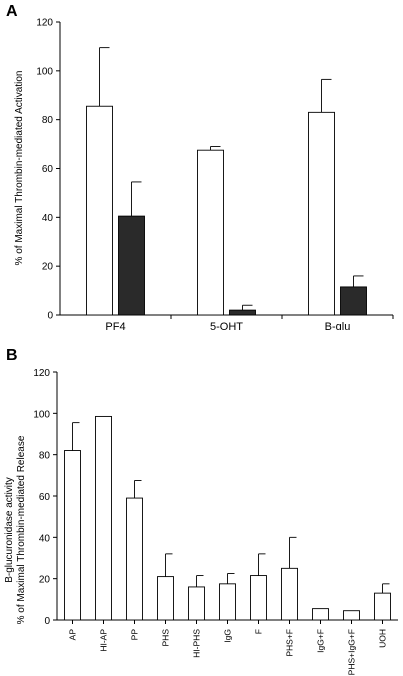 This screenshot has height=676, width=403. What do you see at coordinates (48, 267) in the screenshot?
I see `y-tick-label-a: 20` at bounding box center [48, 267].